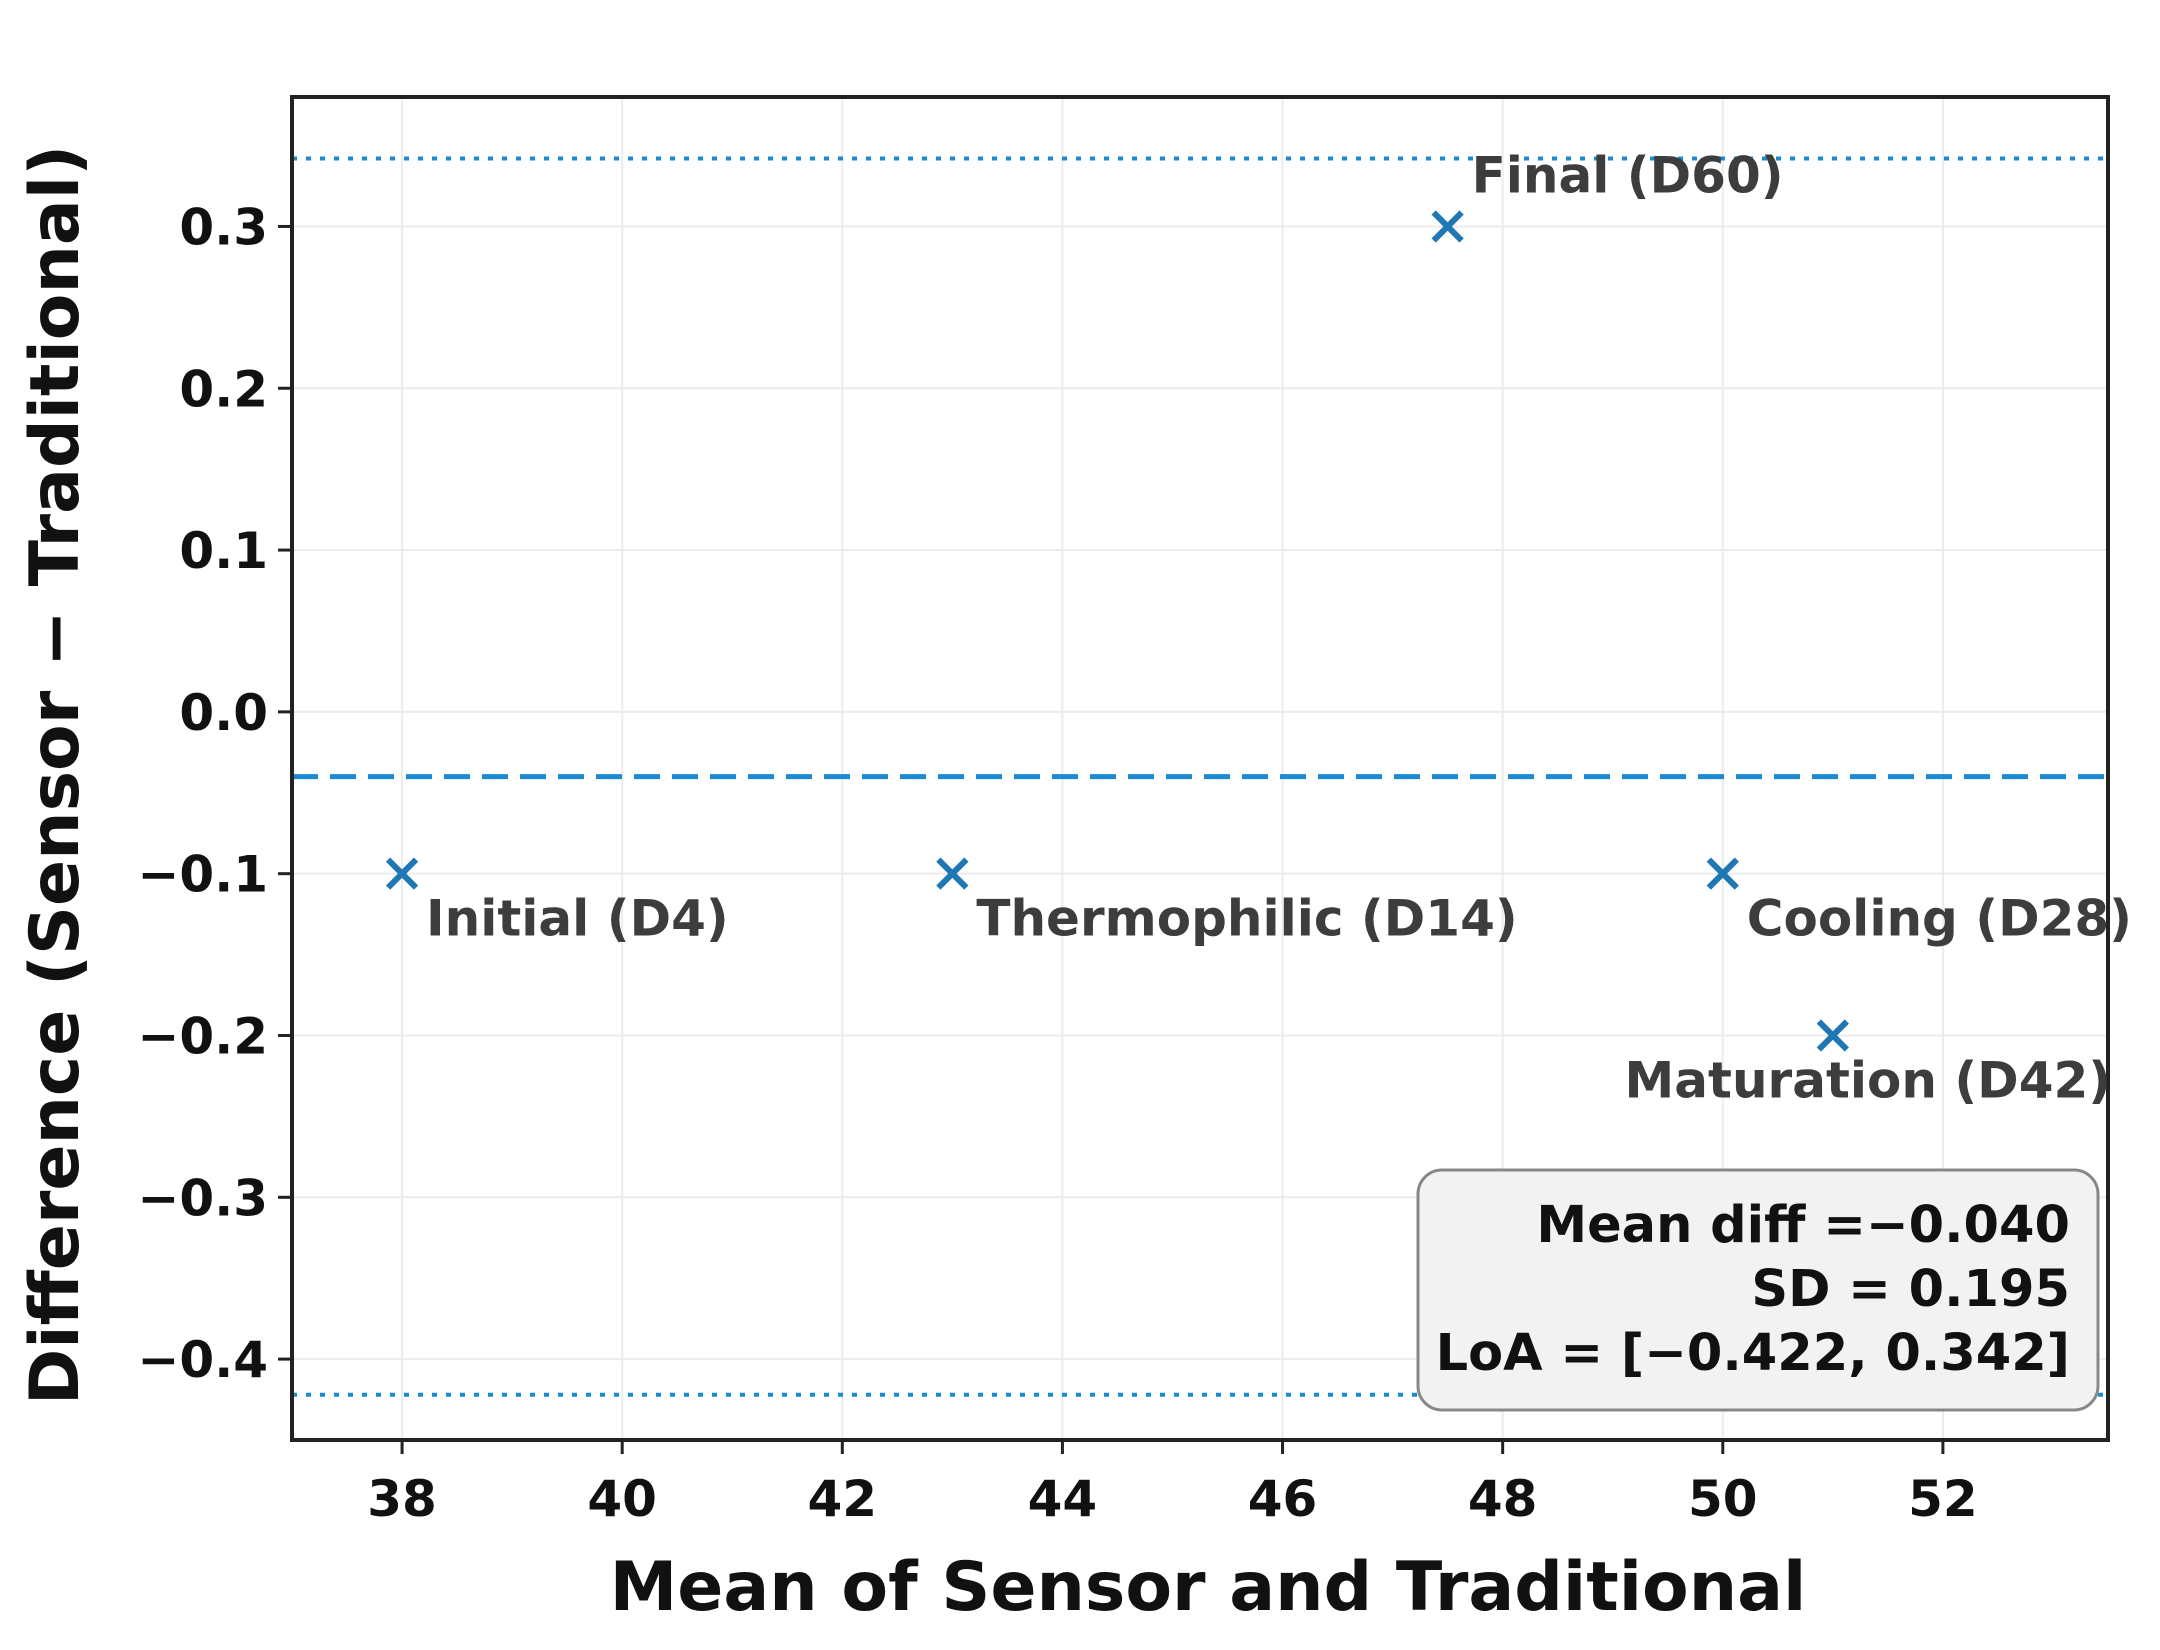  Describe the element at coordinates (223, 551) in the screenshot. I see `y-tick-label: 0.1` at that location.